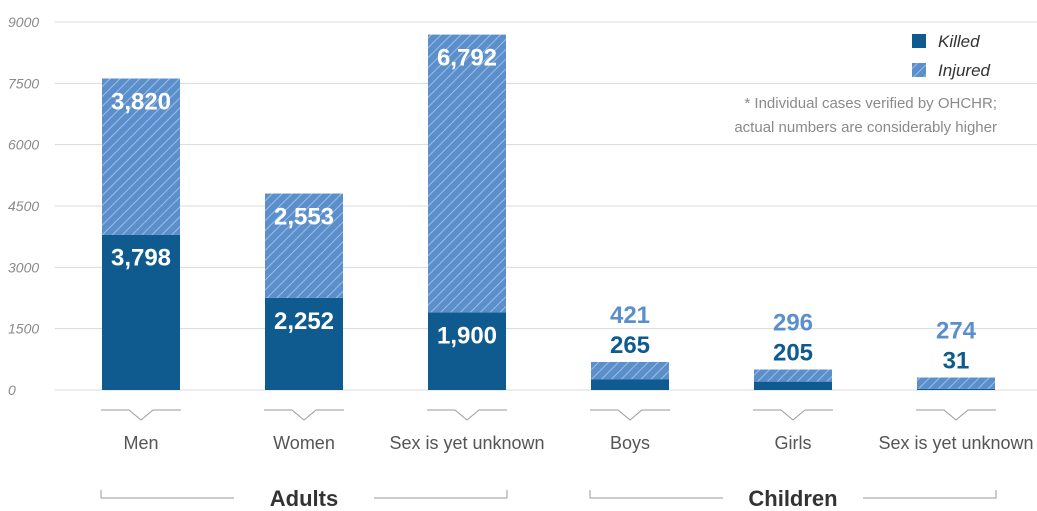 The height and width of the screenshot is (511, 1037). What do you see at coordinates (792, 498) in the screenshot?
I see `group-label: Children` at bounding box center [792, 498].